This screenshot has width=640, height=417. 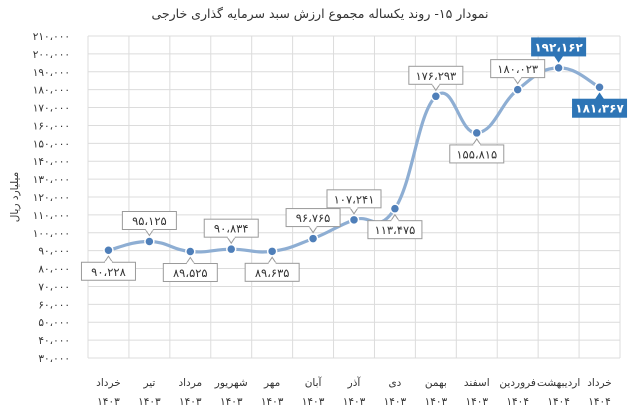 I want to click on x-tick-label-month: اسفند, so click(x=477, y=383).